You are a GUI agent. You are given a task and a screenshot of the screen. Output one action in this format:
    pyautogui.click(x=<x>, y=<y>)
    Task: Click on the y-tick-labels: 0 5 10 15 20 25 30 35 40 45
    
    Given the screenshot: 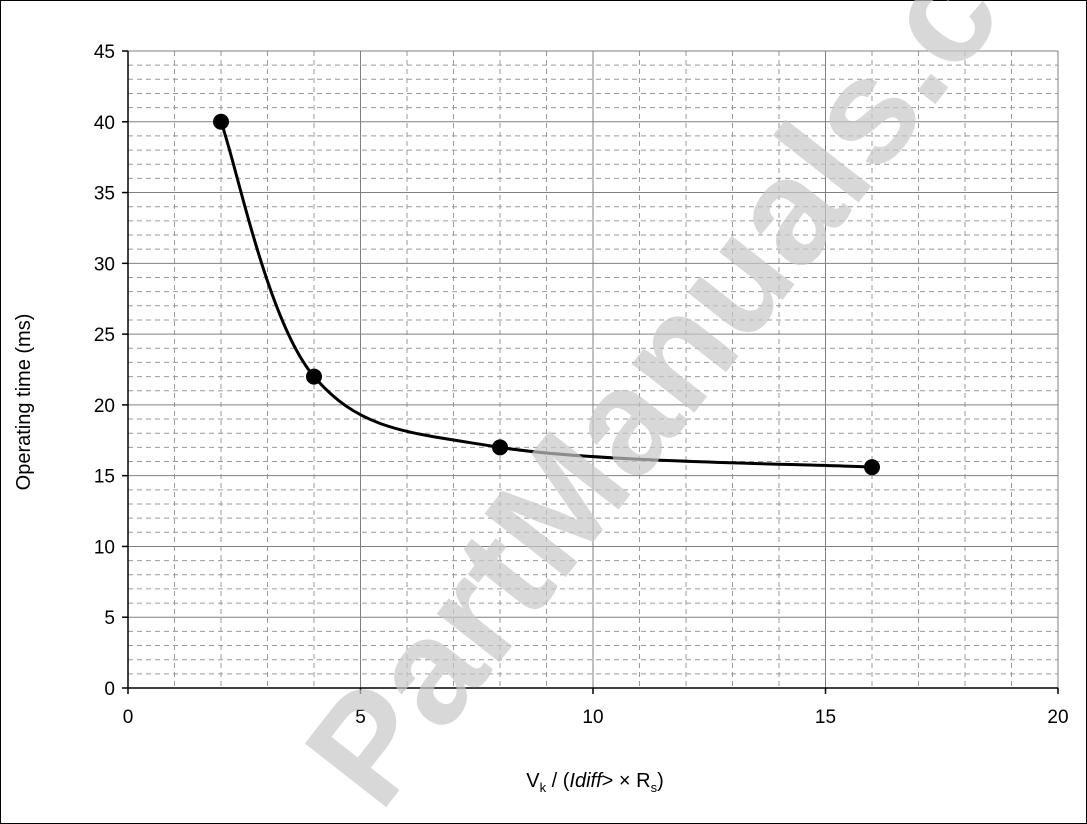 What is the action you would take?
    pyautogui.click(x=104, y=371)
    